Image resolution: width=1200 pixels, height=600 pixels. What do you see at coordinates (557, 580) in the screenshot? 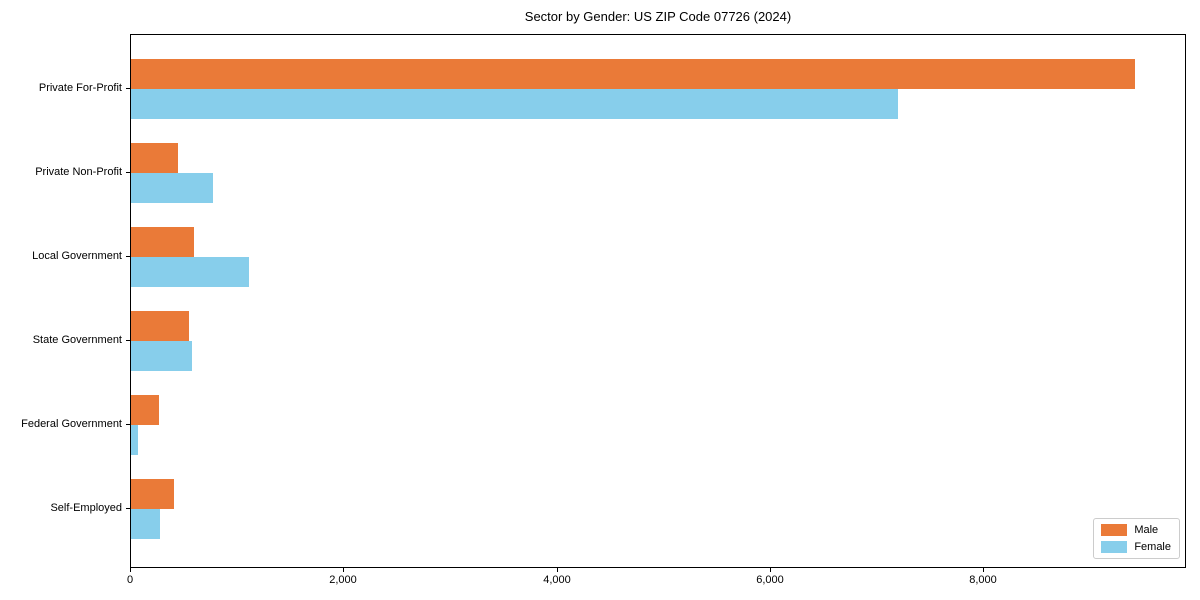
I see `x-tick-label-4000: 4,000` at bounding box center [557, 580].